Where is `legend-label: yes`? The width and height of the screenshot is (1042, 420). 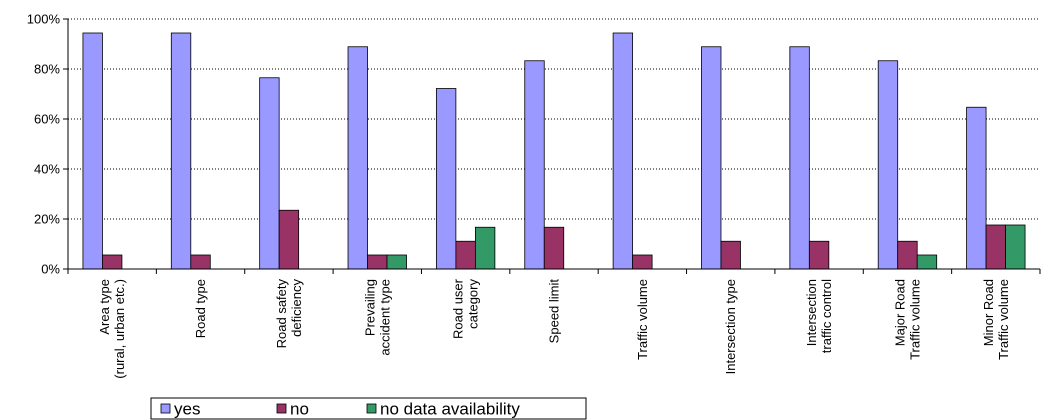
legend-label: yes is located at coordinates (187, 409).